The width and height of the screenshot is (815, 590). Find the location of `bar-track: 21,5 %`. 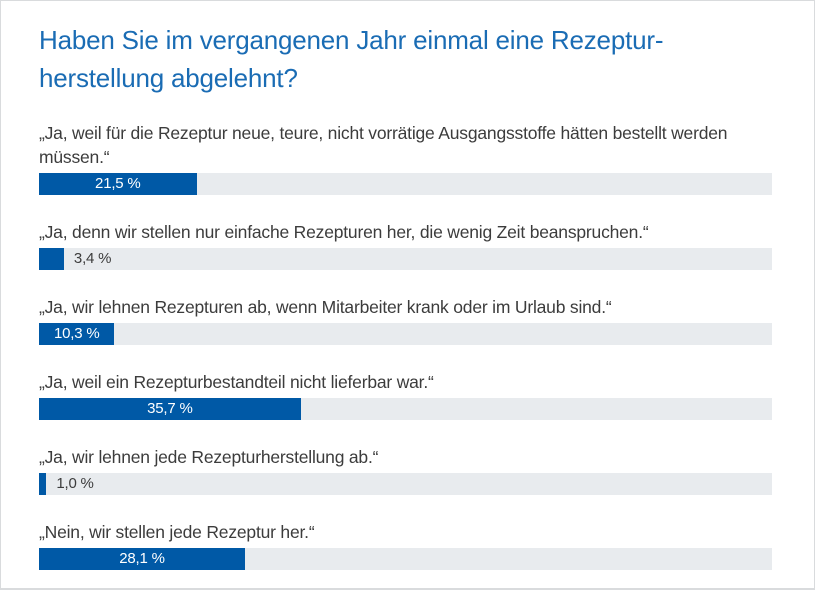

bar-track: 21,5 % is located at coordinates (405, 184).